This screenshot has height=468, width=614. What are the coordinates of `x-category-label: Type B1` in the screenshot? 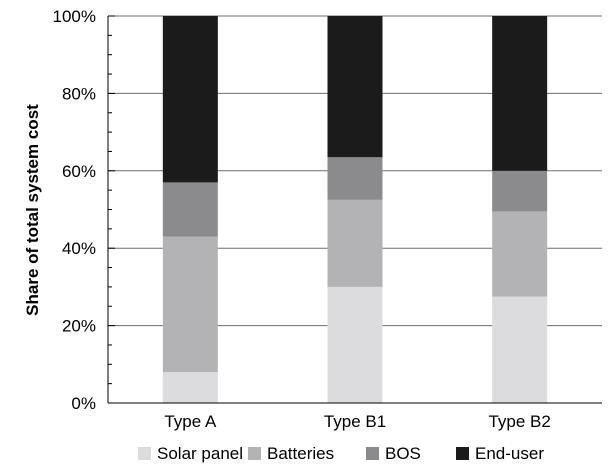 It's located at (355, 421).